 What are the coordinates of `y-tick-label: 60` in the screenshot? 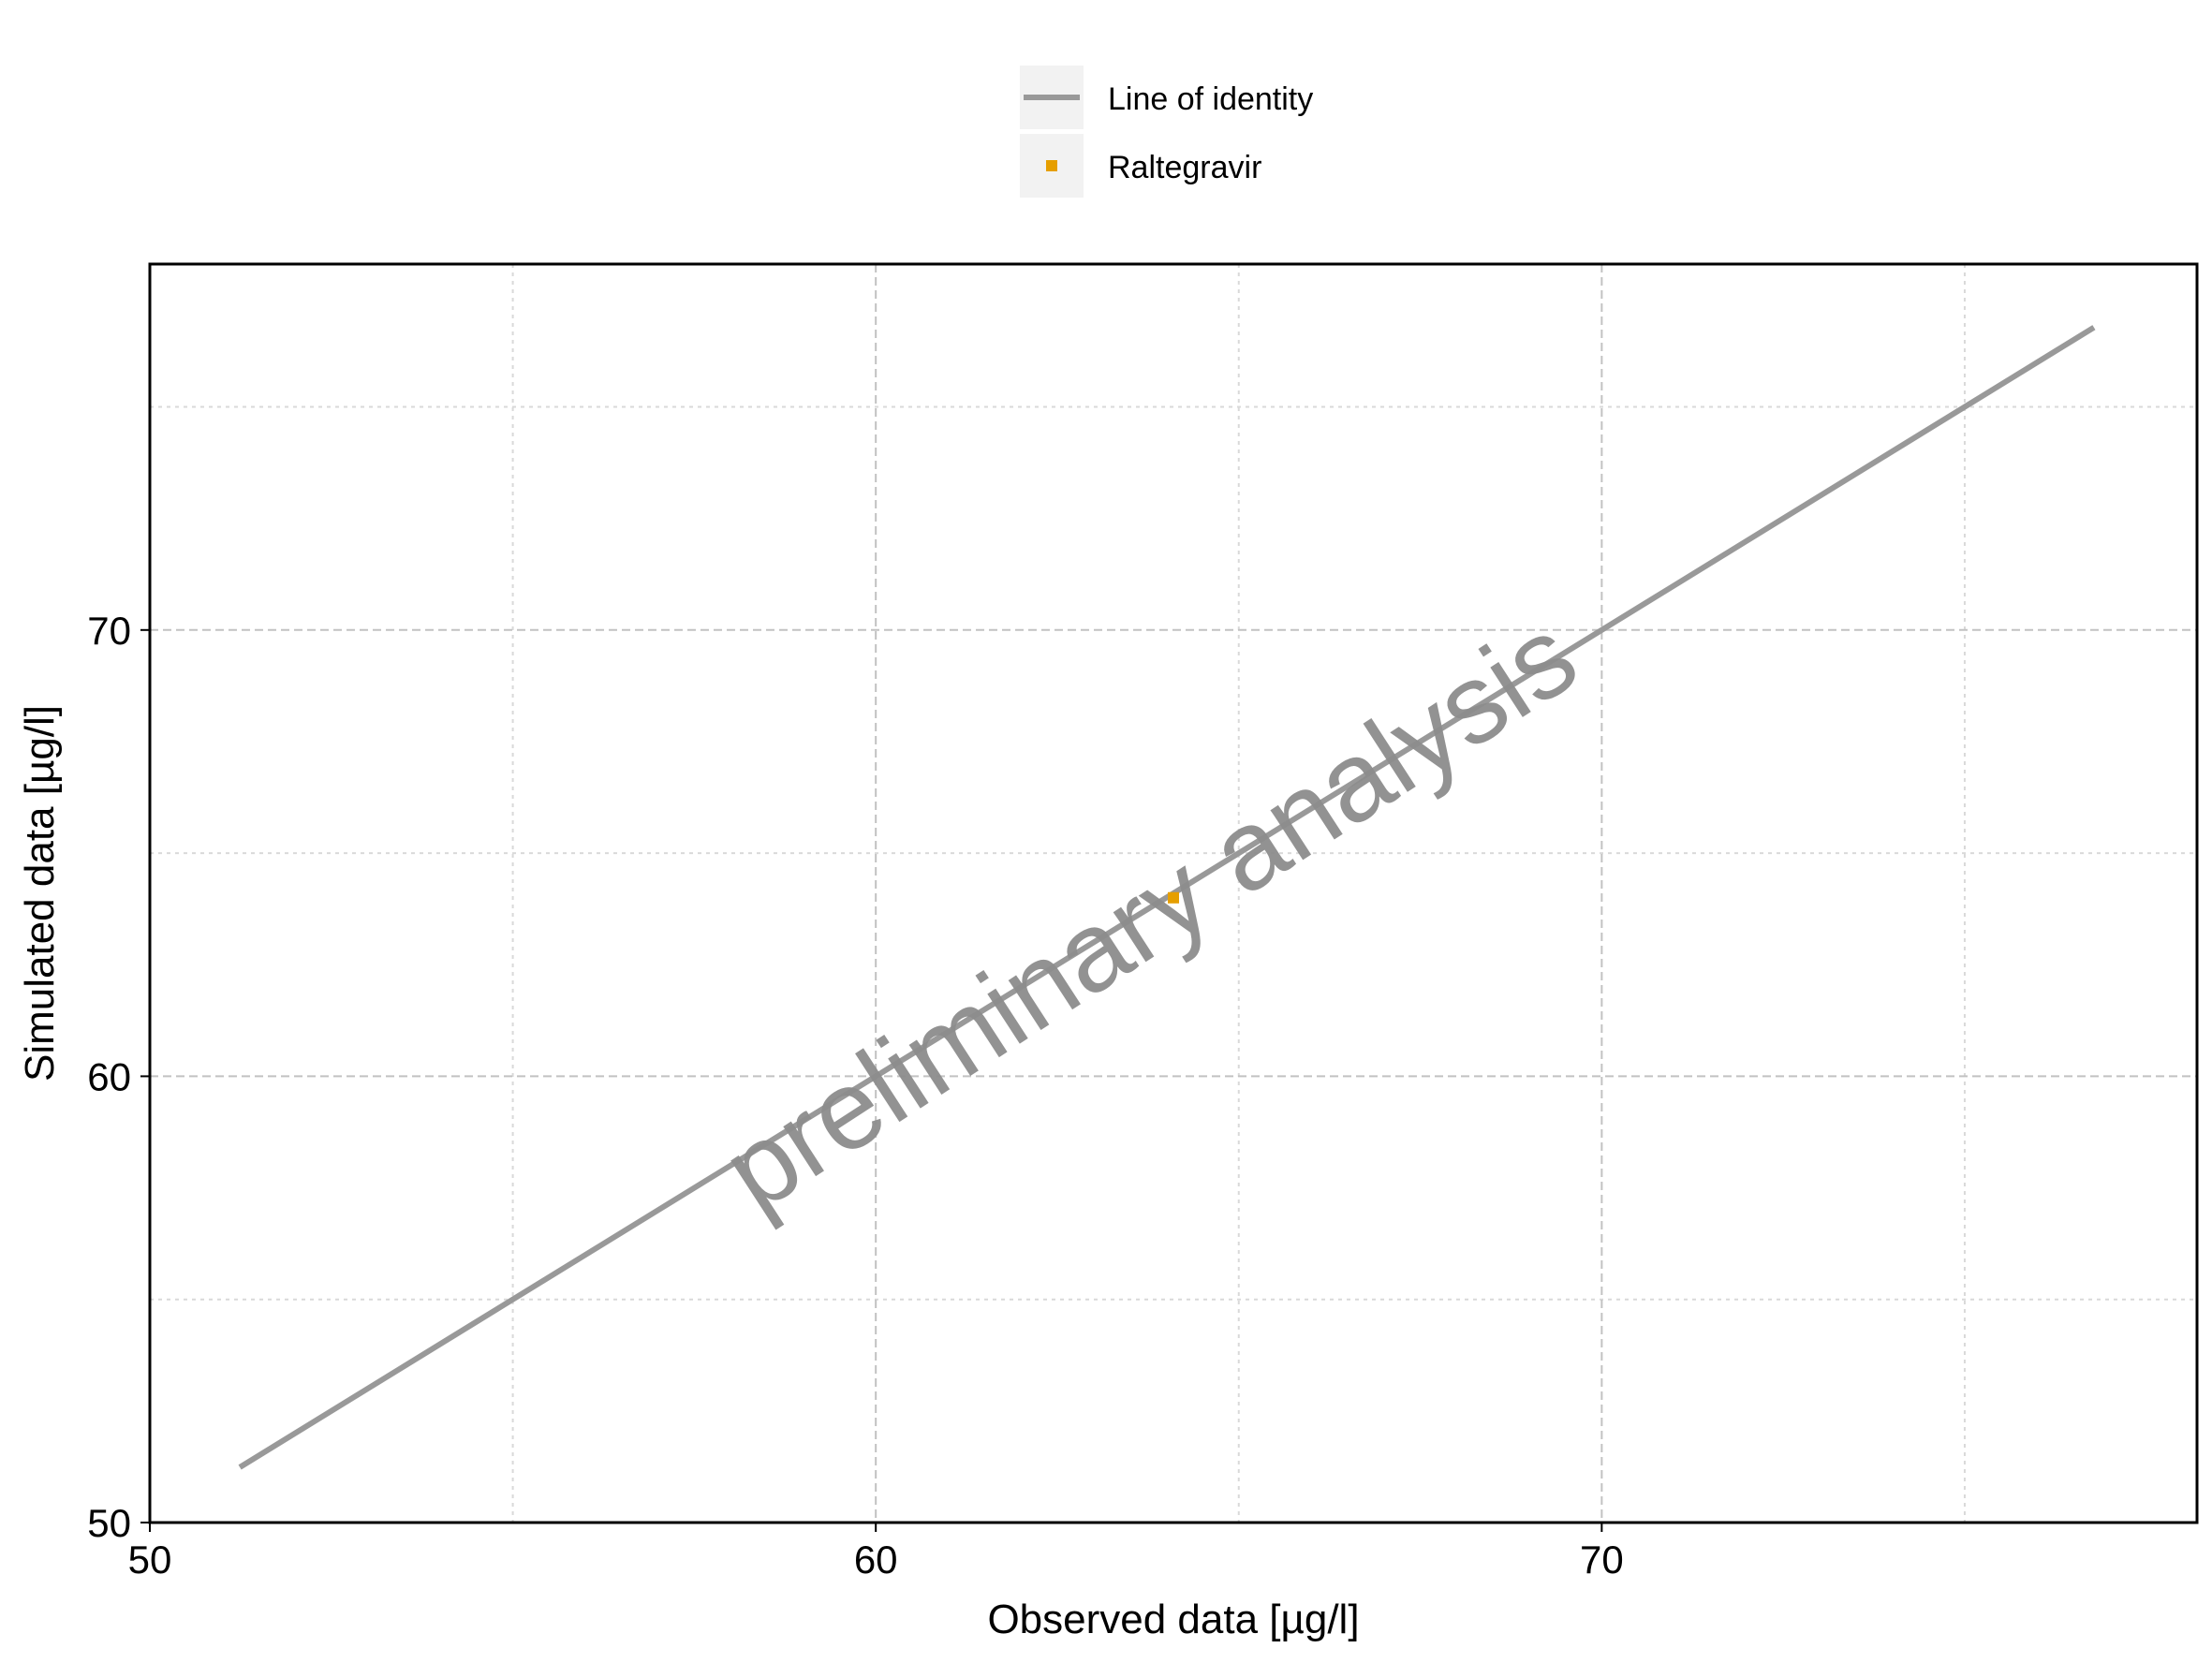 It's located at (109, 1076).